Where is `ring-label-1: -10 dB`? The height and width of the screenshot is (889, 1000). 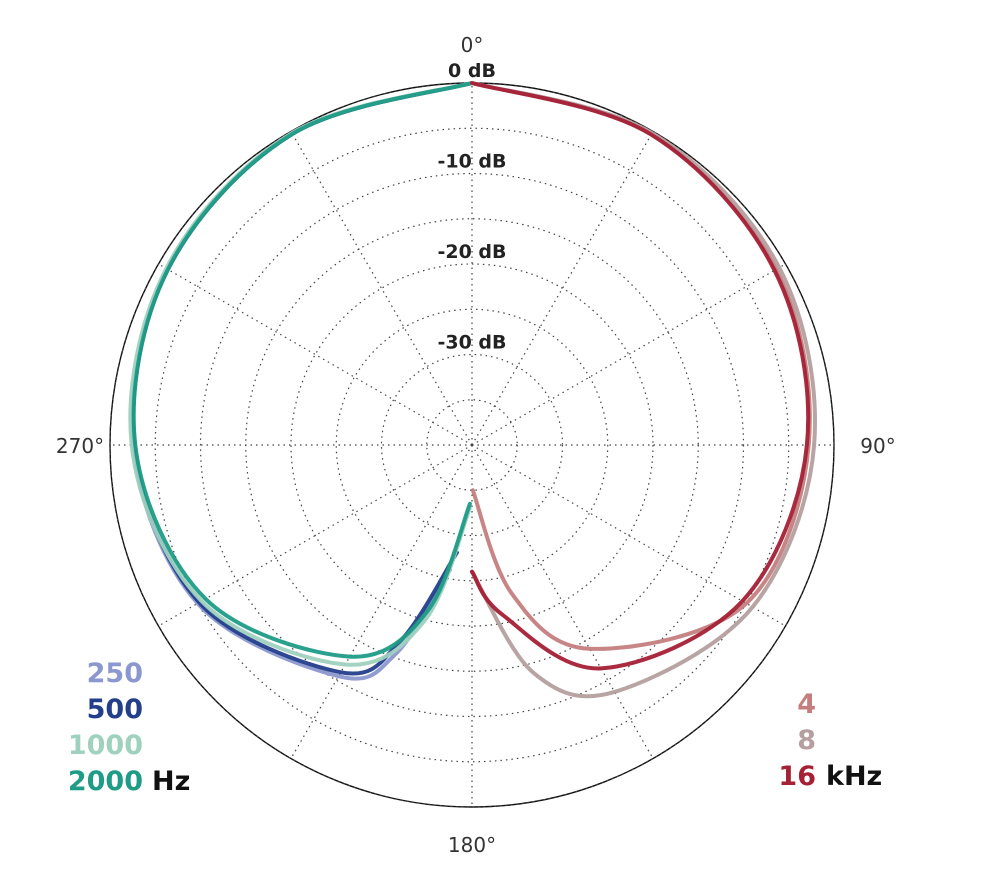 ring-label-1: -10 dB is located at coordinates (471, 162).